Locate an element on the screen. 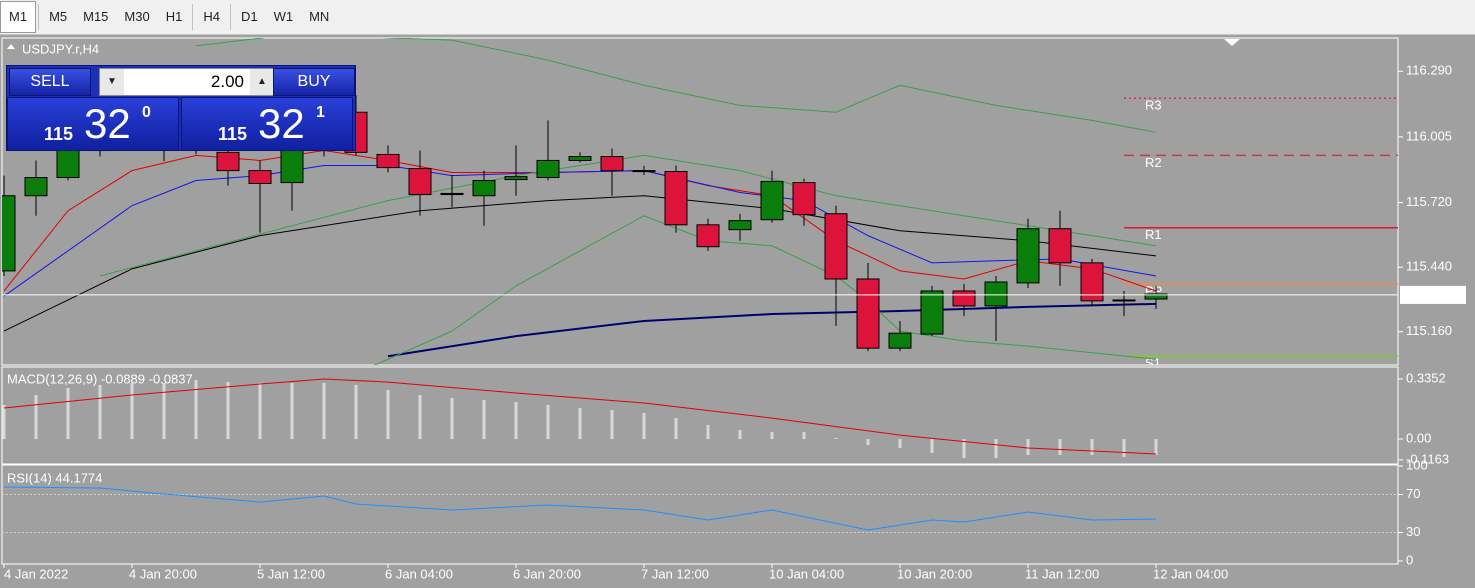 This screenshot has height=588, width=1475. y-tick-label: -0.1163 is located at coordinates (1427, 458).